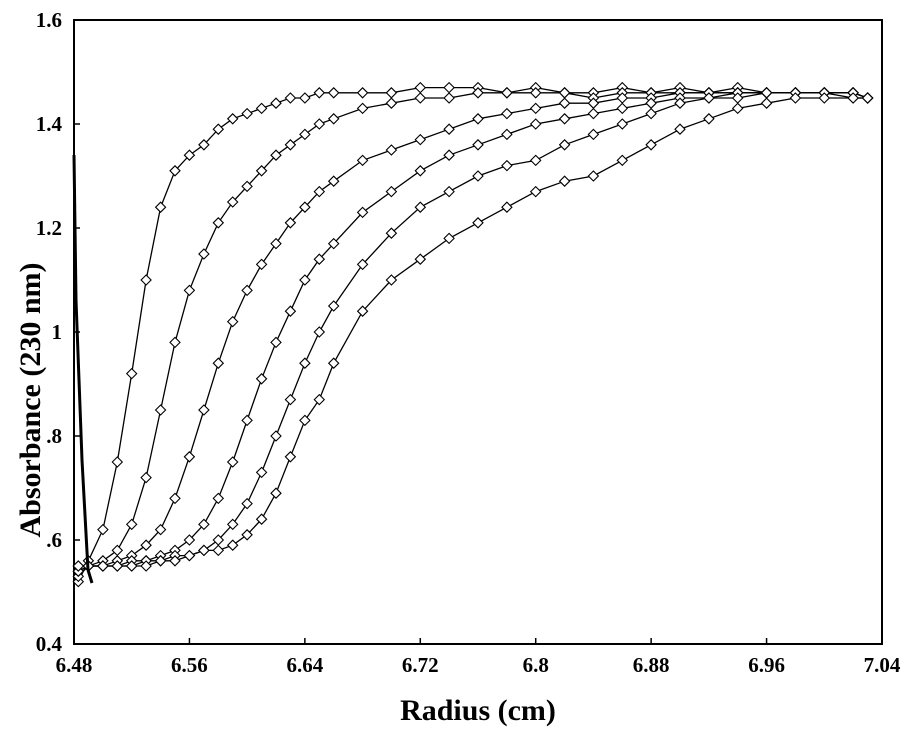 This screenshot has width=918, height=734. Describe the element at coordinates (651, 665) in the screenshot. I see `x-tick-label: 6.88` at that location.